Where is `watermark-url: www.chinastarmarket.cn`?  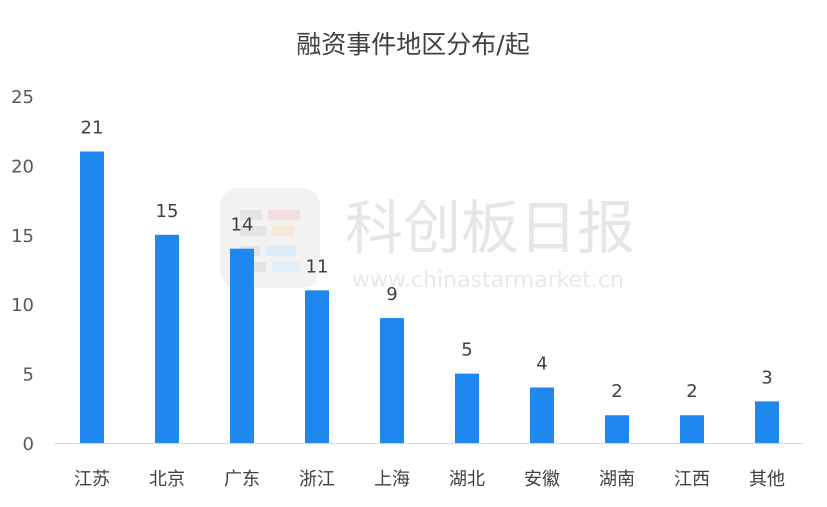
watermark-url: www.chinastarmarket.cn is located at coordinates (488, 280).